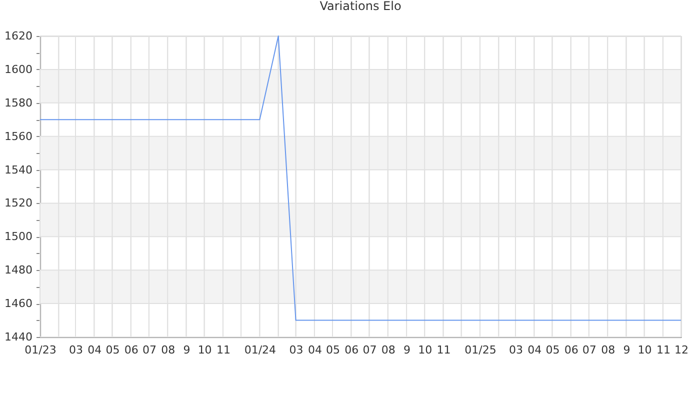 The height and width of the screenshot is (400, 700). I want to click on x-tick-label: 01/25, so click(480, 350).